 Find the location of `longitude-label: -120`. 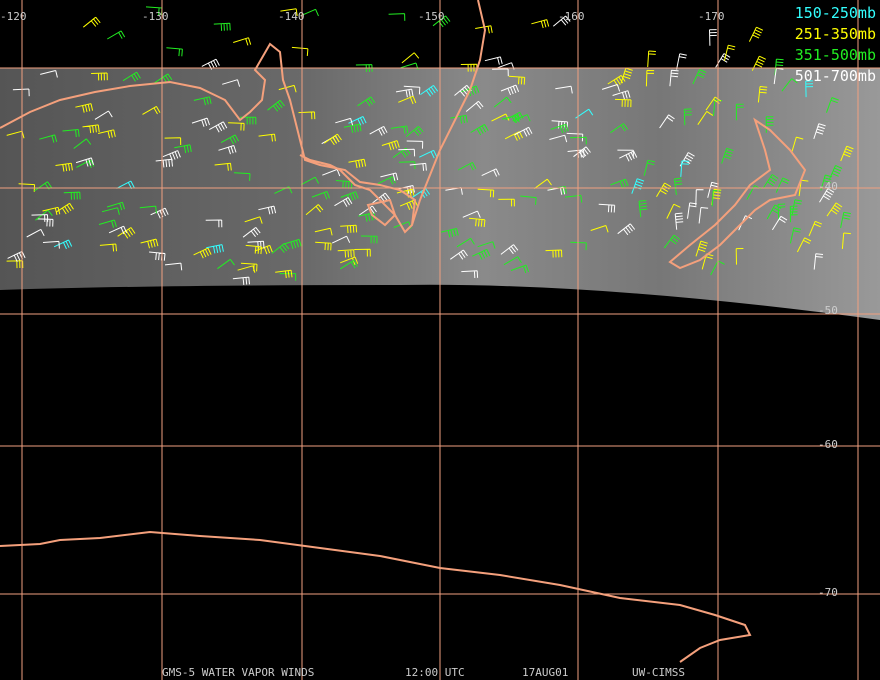

longitude-label: -120 is located at coordinates (13, 16).